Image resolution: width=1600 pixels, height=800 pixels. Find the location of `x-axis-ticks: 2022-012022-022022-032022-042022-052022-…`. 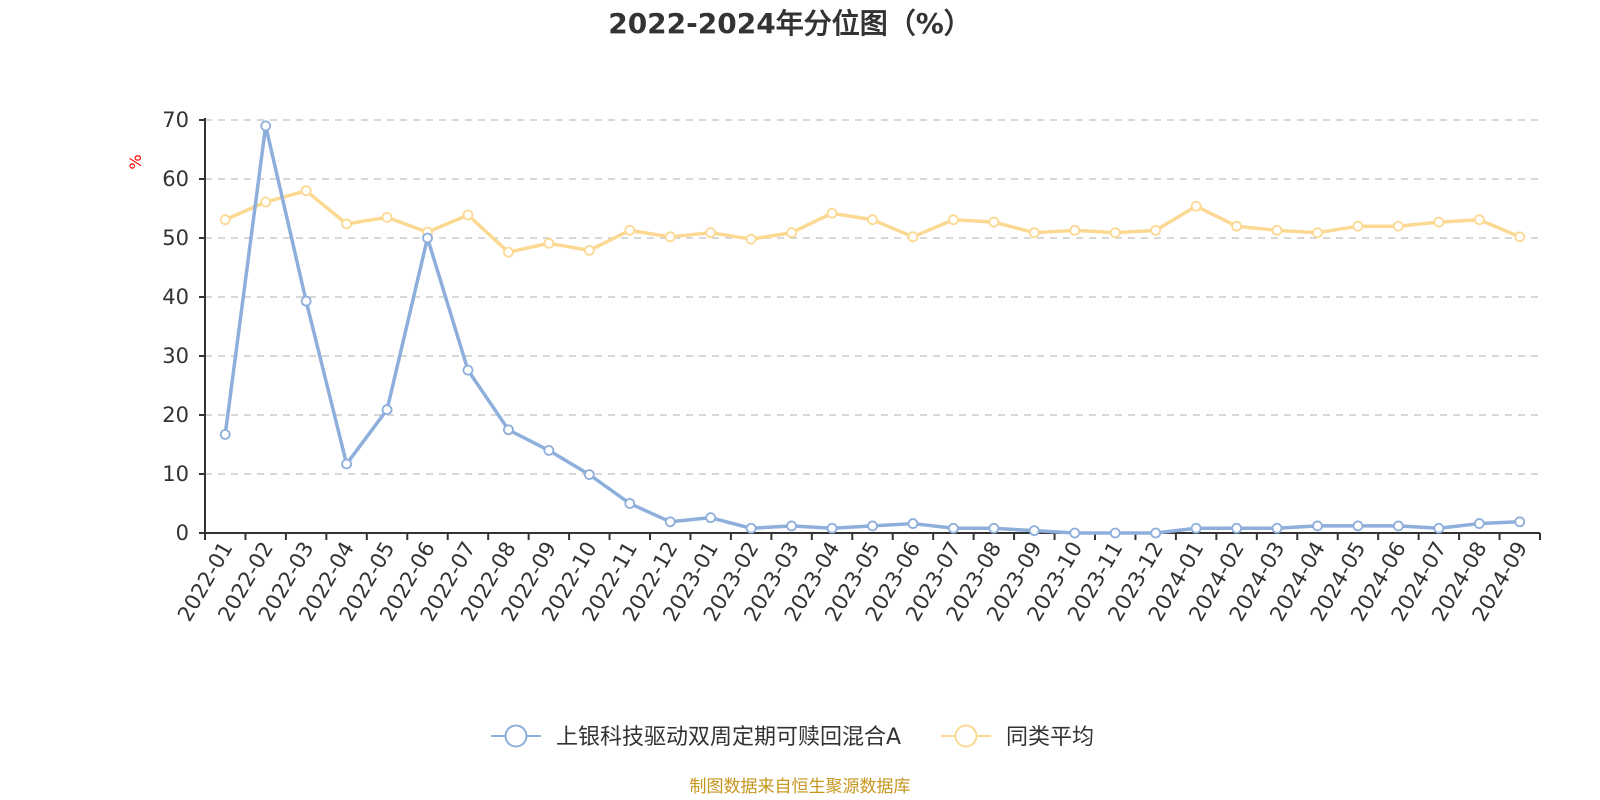

x-axis-ticks: 2022-012022-022022-032022-042022-052022-… is located at coordinates (857, 579).